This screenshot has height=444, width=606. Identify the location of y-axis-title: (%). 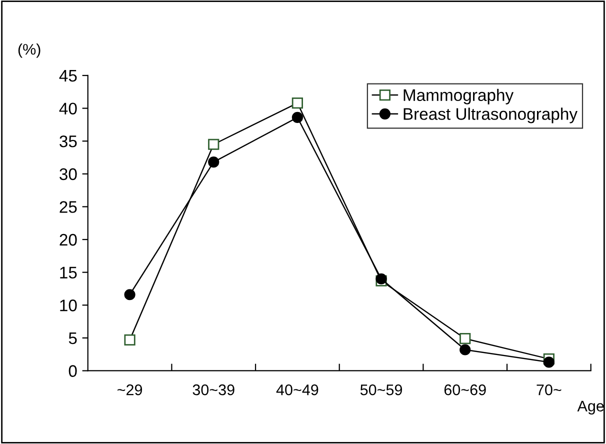
(29, 51).